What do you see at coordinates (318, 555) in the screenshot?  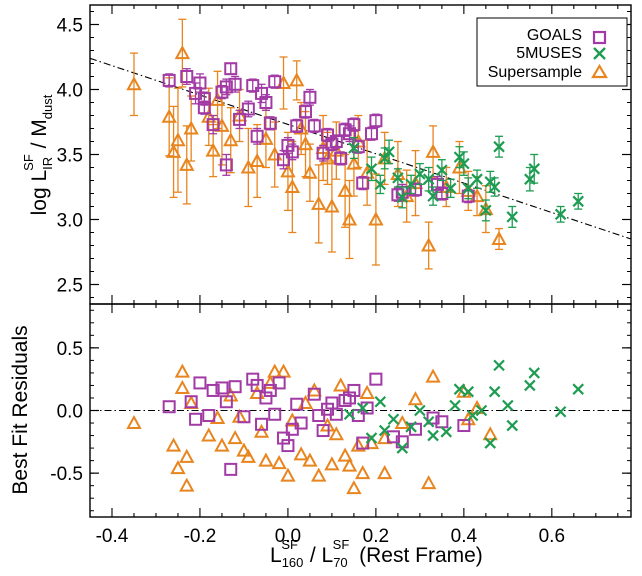 I see `x-label-mid: / L` at bounding box center [318, 555].